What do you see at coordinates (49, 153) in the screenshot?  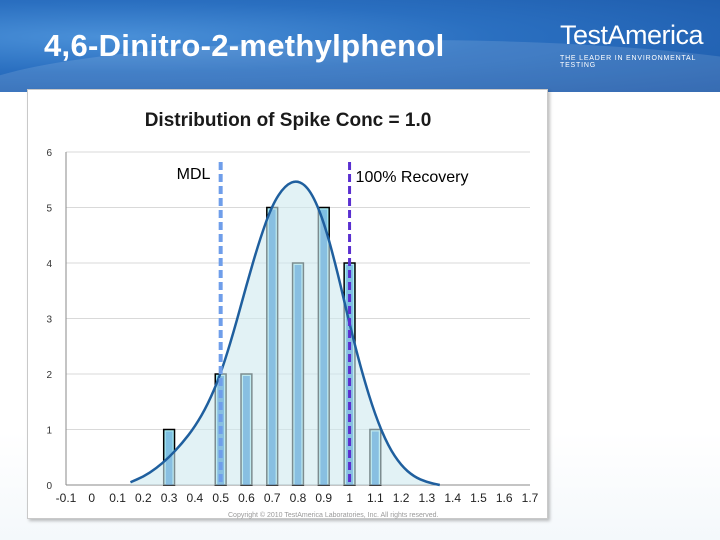 I see `y-tick-label: 6` at bounding box center [49, 153].